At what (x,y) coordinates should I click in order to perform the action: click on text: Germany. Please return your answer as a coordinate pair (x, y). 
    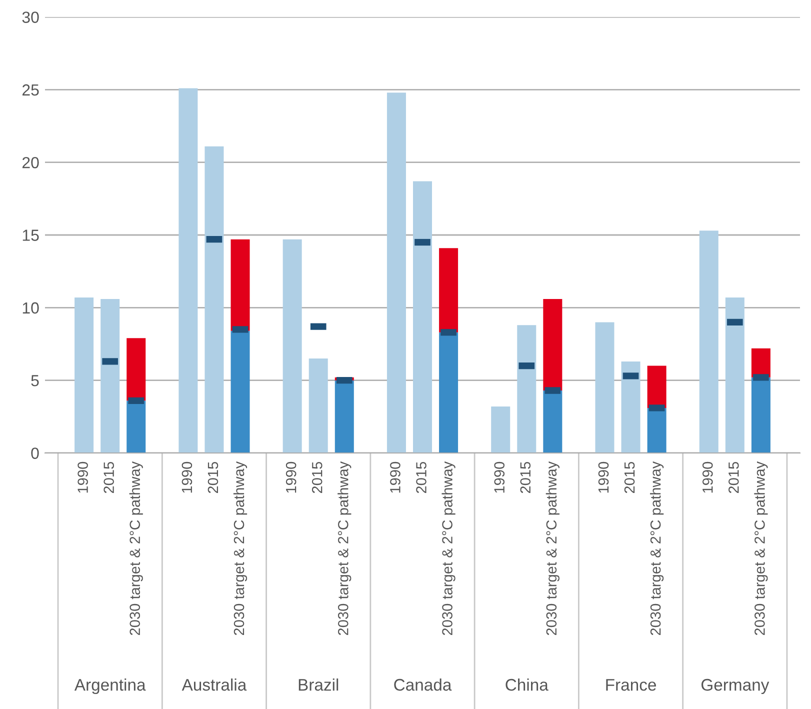
    Looking at the image, I should click on (735, 686).